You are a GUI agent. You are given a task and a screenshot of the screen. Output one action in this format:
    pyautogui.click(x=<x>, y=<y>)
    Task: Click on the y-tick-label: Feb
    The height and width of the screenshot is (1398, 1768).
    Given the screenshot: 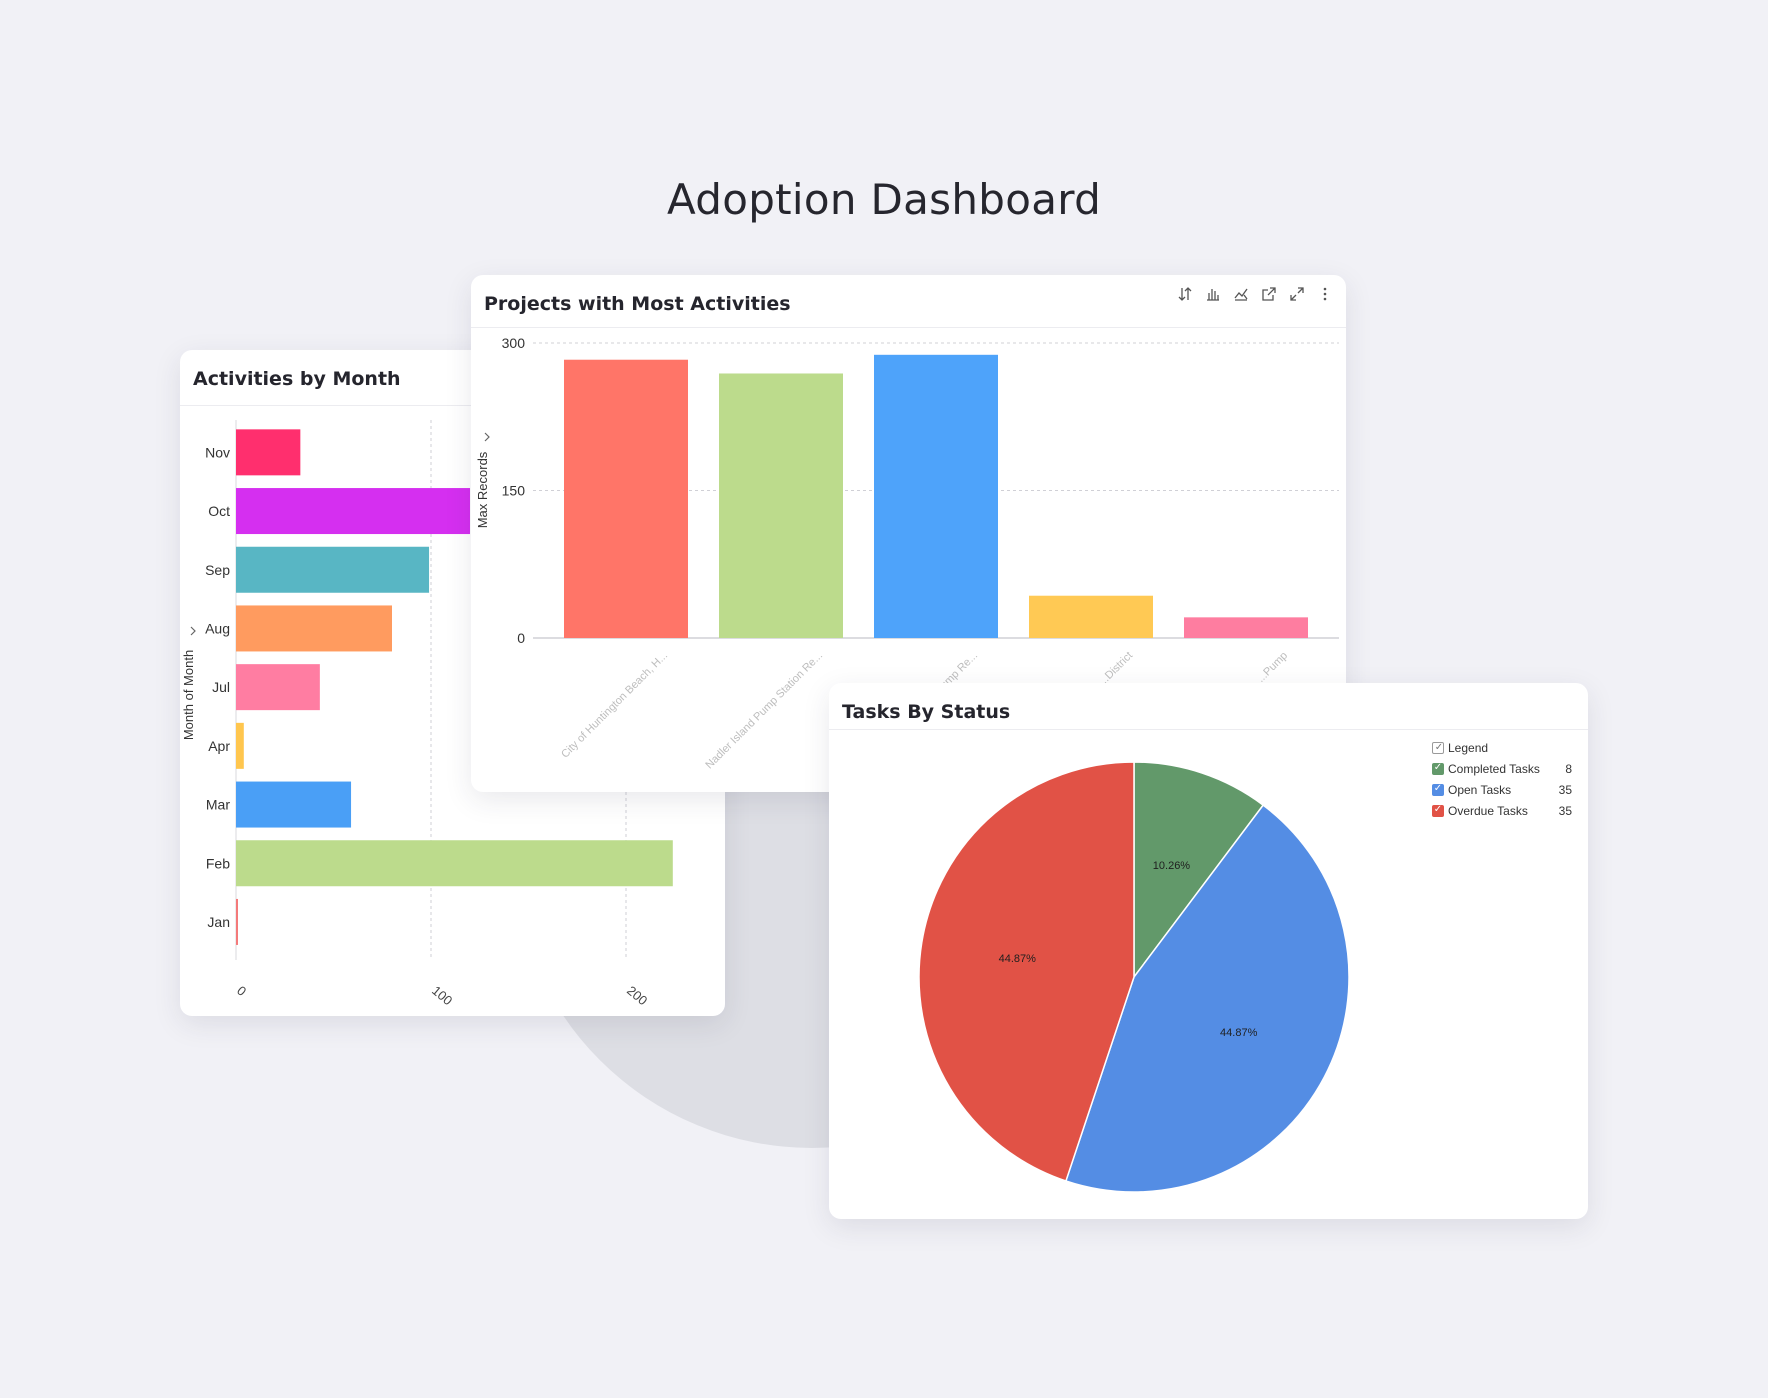 What is the action you would take?
    pyautogui.click(x=218, y=863)
    